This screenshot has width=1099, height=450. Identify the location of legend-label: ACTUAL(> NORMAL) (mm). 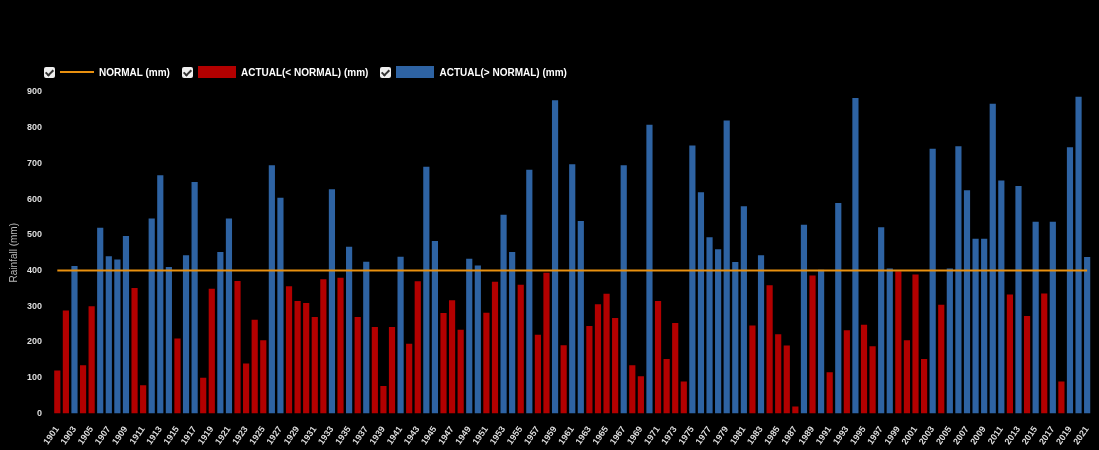
(503, 72).